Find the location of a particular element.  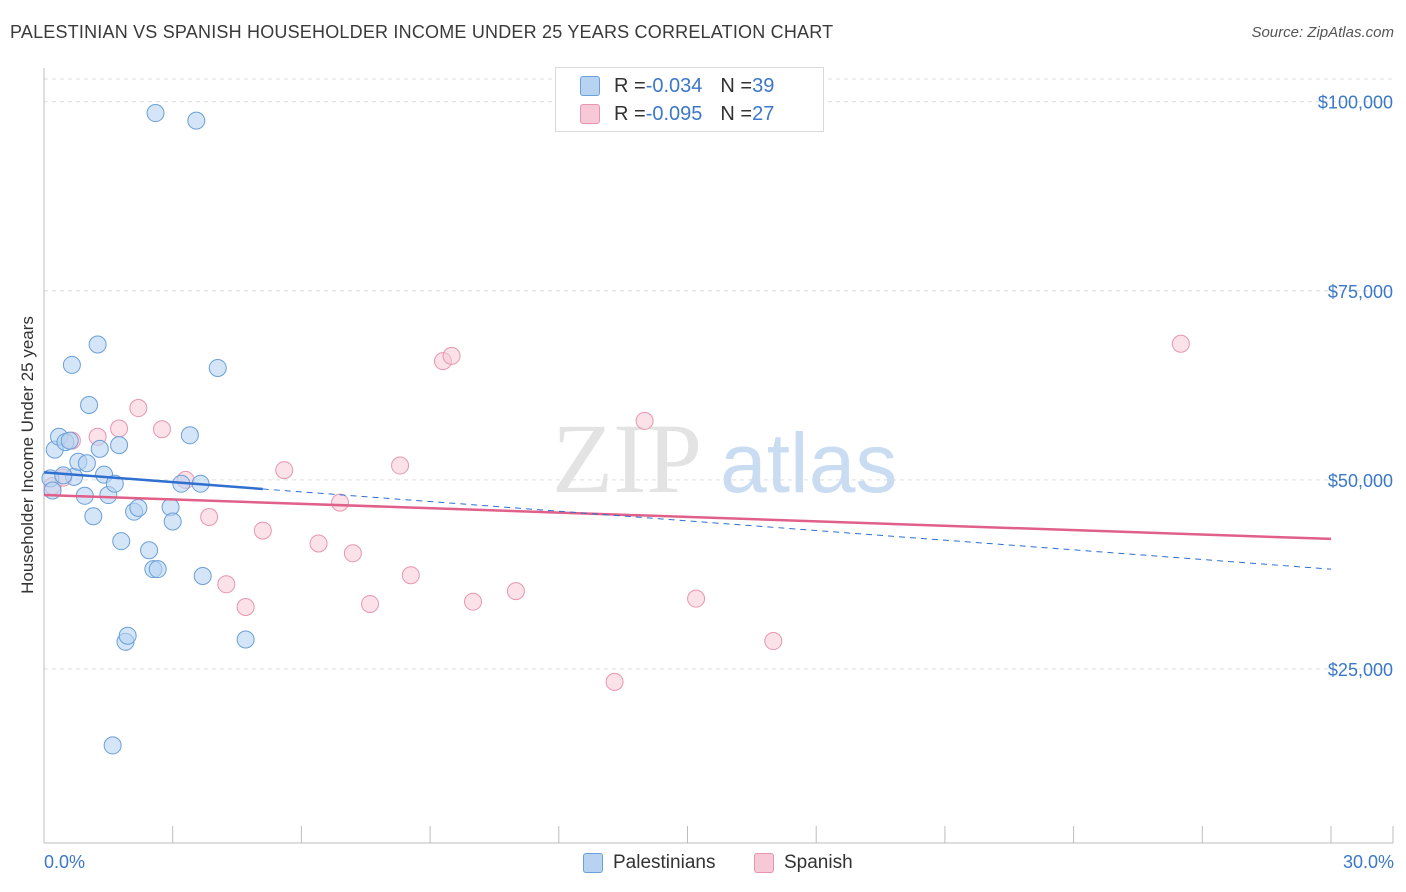

y-tick-labels: $25,000 $50,000 $75,000 $100,000 is located at coordinates (1355, 386).